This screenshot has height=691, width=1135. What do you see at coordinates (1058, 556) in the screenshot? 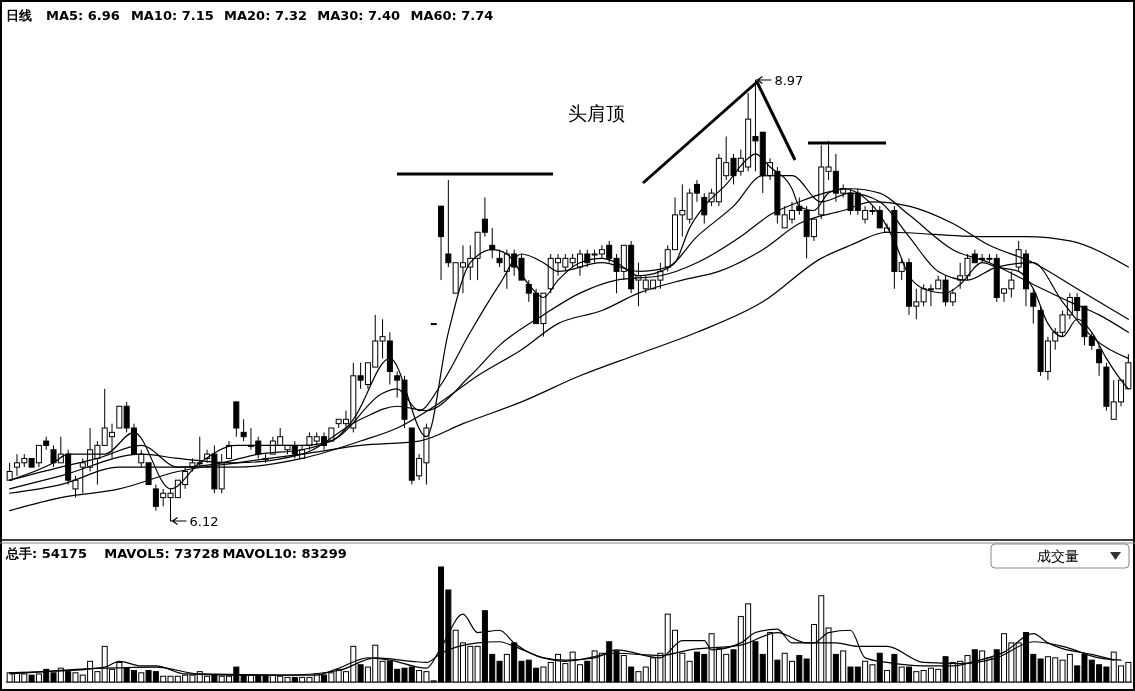
I see `text: 成交量` at bounding box center [1058, 556].